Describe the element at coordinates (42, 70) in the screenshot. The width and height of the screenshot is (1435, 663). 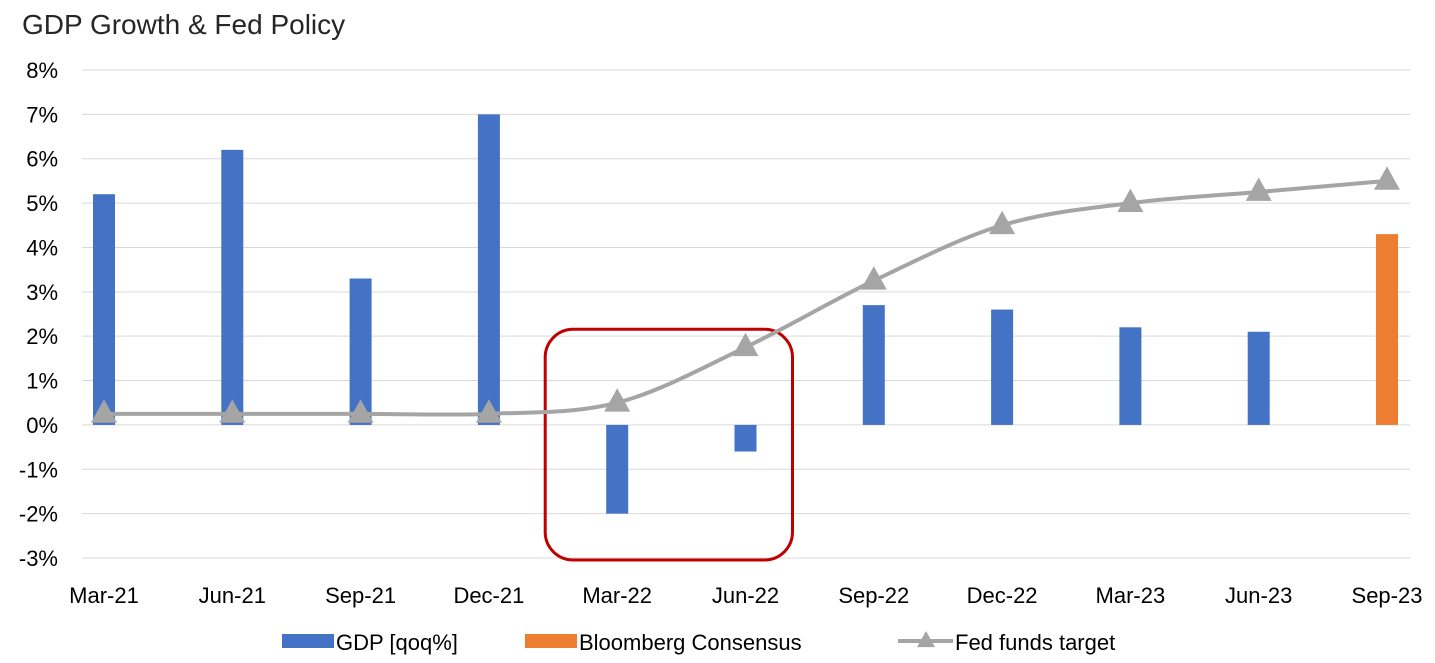
I see `y-tick-label: 8%` at that location.